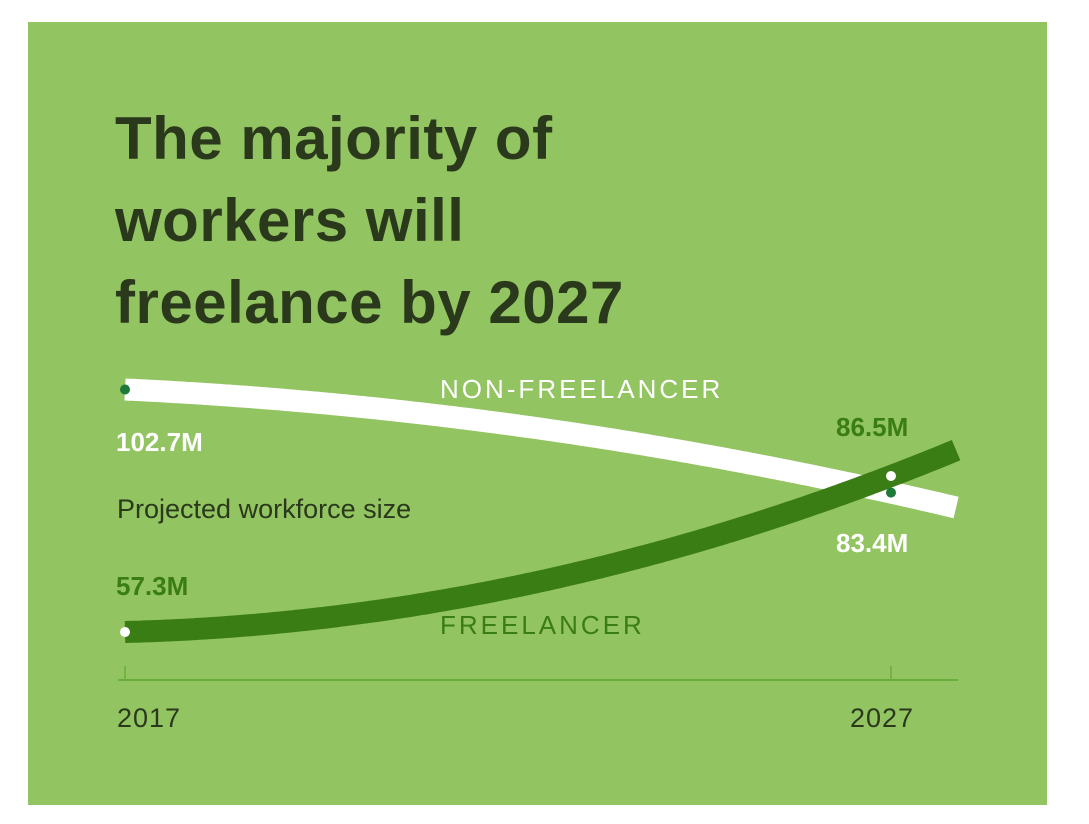  What do you see at coordinates (882, 718) in the screenshot?
I see `x-tick-label-2027: 2027` at bounding box center [882, 718].